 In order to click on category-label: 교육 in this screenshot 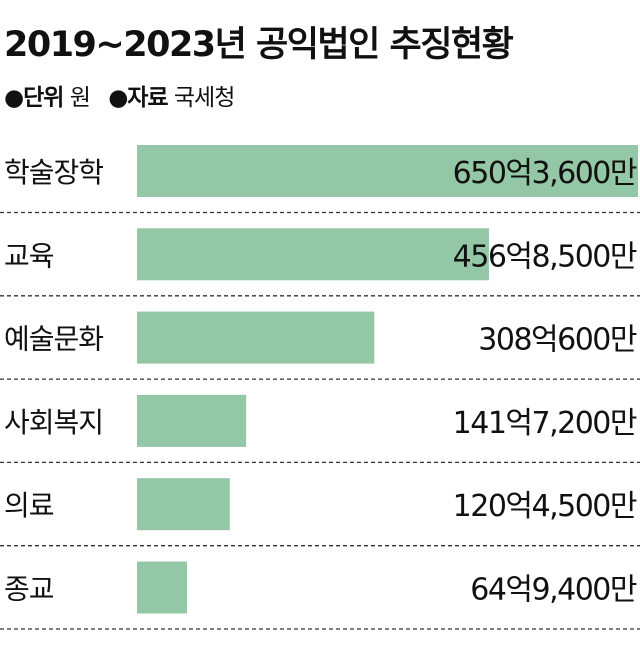, I will do `click(29, 255)`.